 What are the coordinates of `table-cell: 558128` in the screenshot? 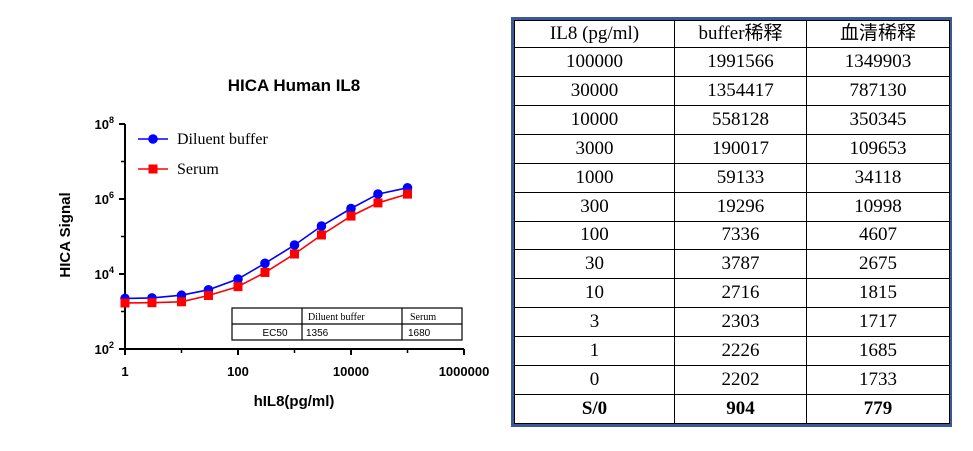 It's located at (740, 119).